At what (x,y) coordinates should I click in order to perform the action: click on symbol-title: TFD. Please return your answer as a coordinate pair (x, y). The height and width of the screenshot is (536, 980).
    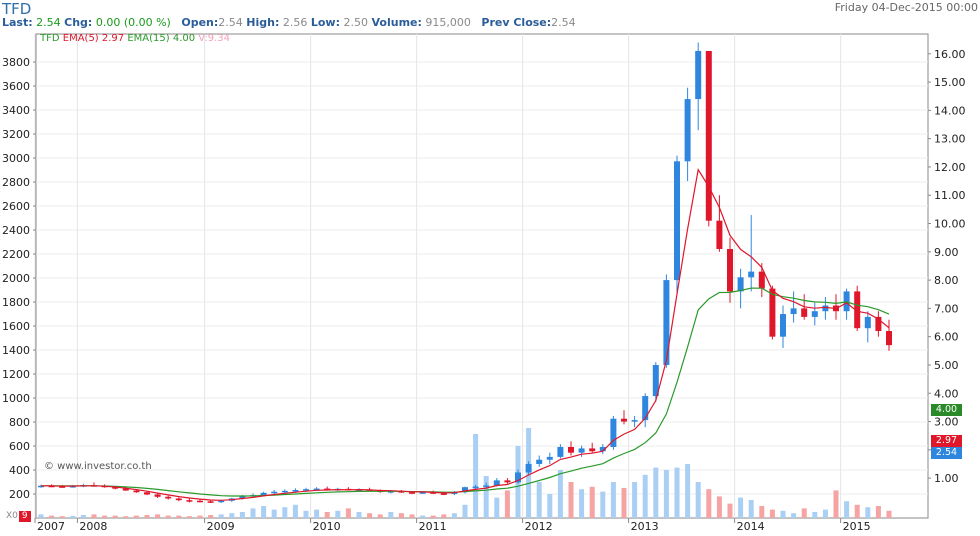
    Looking at the image, I should click on (17, 9).